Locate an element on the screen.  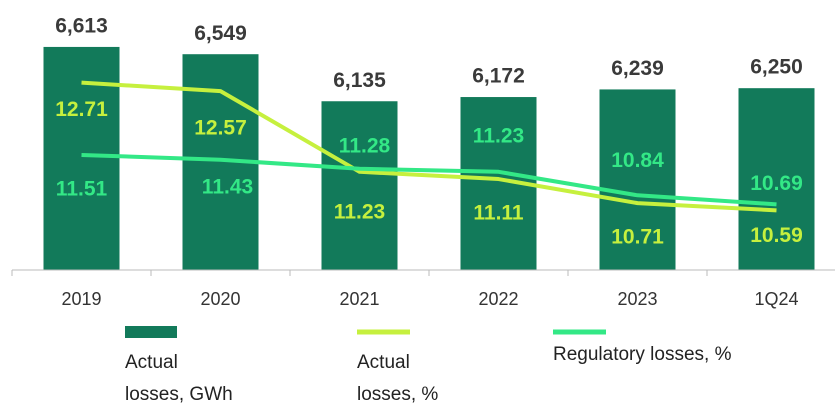
line-value-label: 10.71 is located at coordinates (637, 237).